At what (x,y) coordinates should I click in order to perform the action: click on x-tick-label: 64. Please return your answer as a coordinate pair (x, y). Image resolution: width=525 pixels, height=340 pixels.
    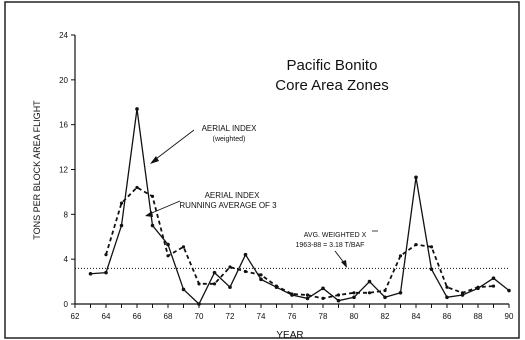
    Looking at the image, I should click on (106, 316).